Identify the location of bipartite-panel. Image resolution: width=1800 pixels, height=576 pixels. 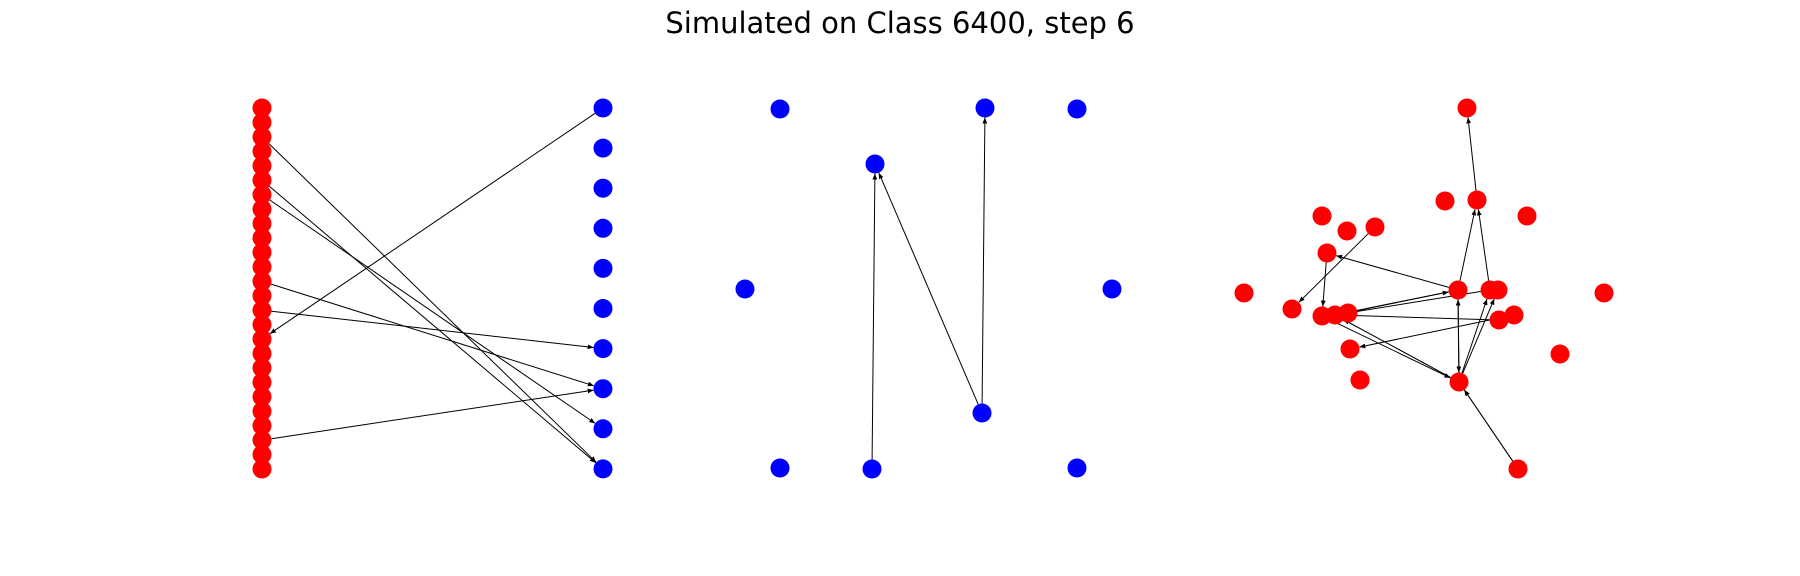
(432, 288).